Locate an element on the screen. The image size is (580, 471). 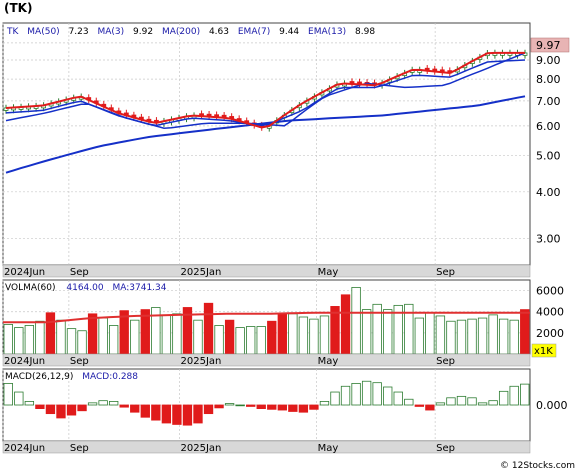
legend-ema13-value: 8.98 is located at coordinates (365, 32).